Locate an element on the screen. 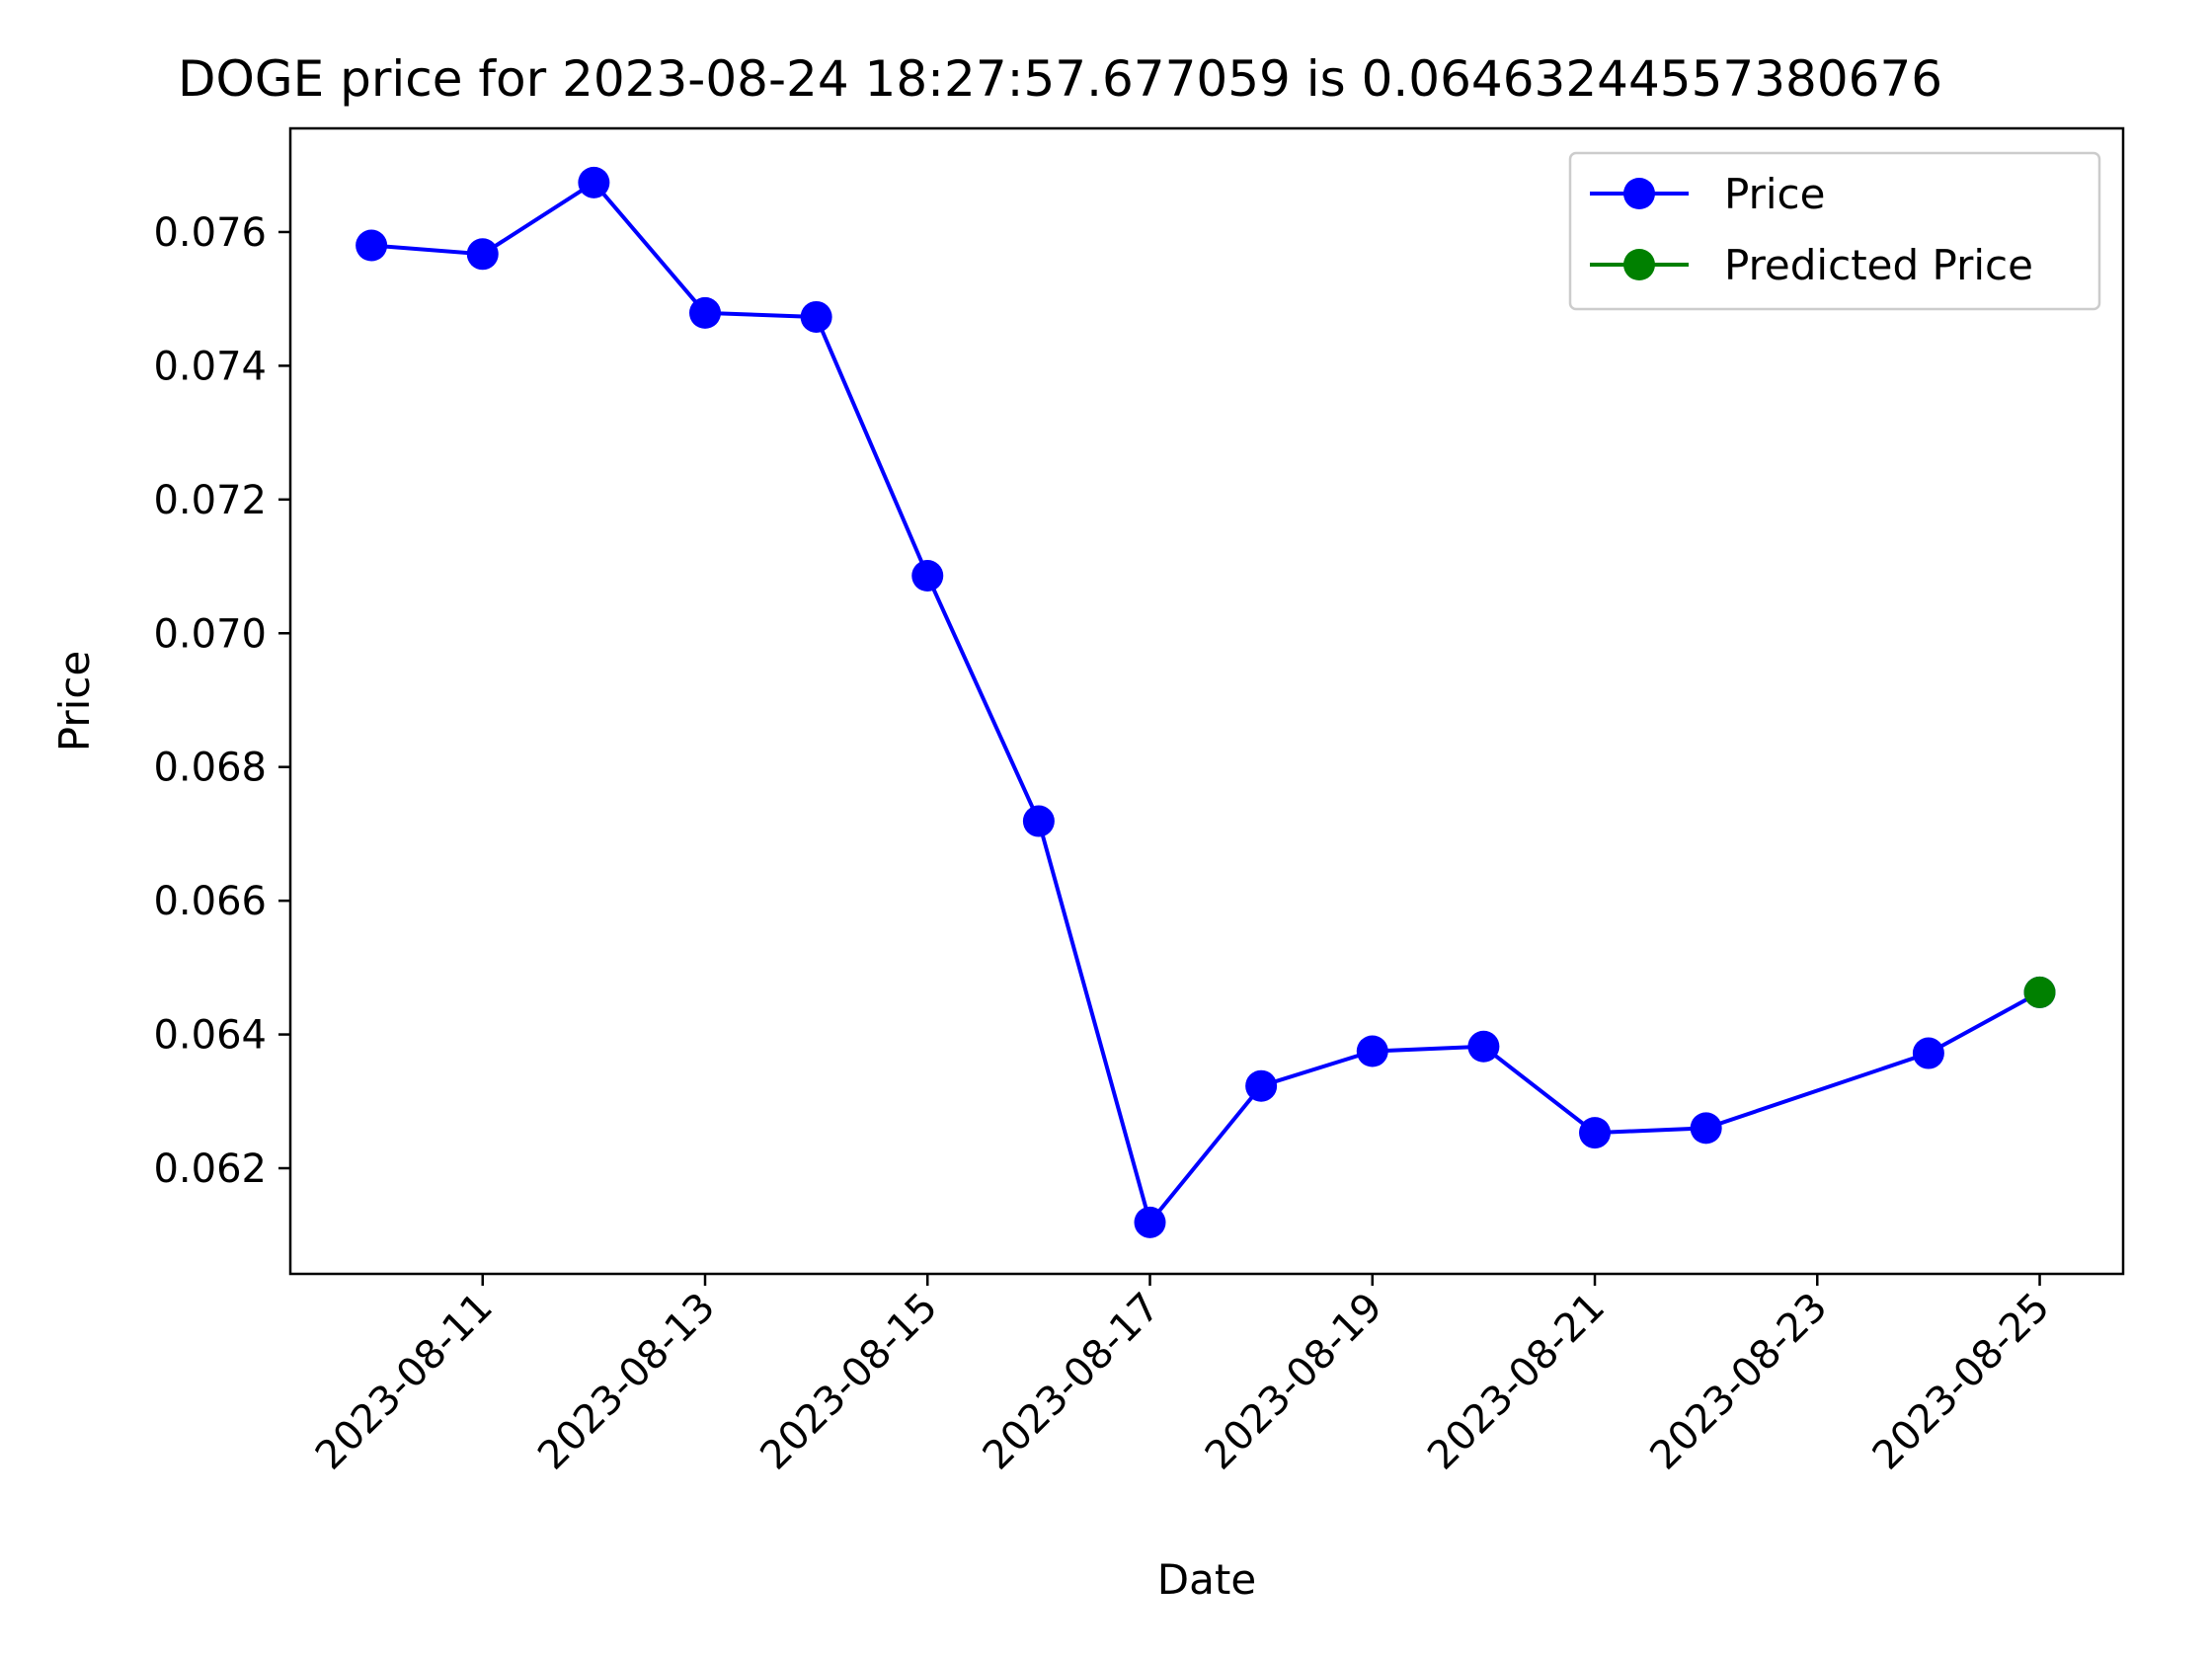 This screenshot has height=1659, width=2212. y-axis-label: Price is located at coordinates (75, 701).